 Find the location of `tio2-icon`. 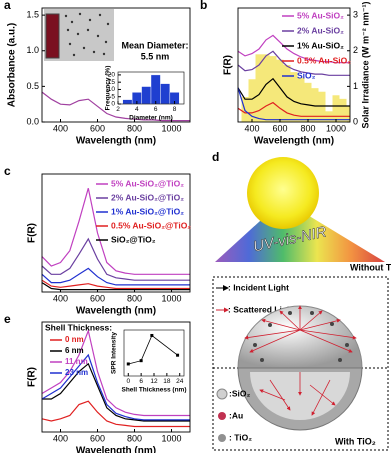

tio2-icon is located at coordinates (222, 438).